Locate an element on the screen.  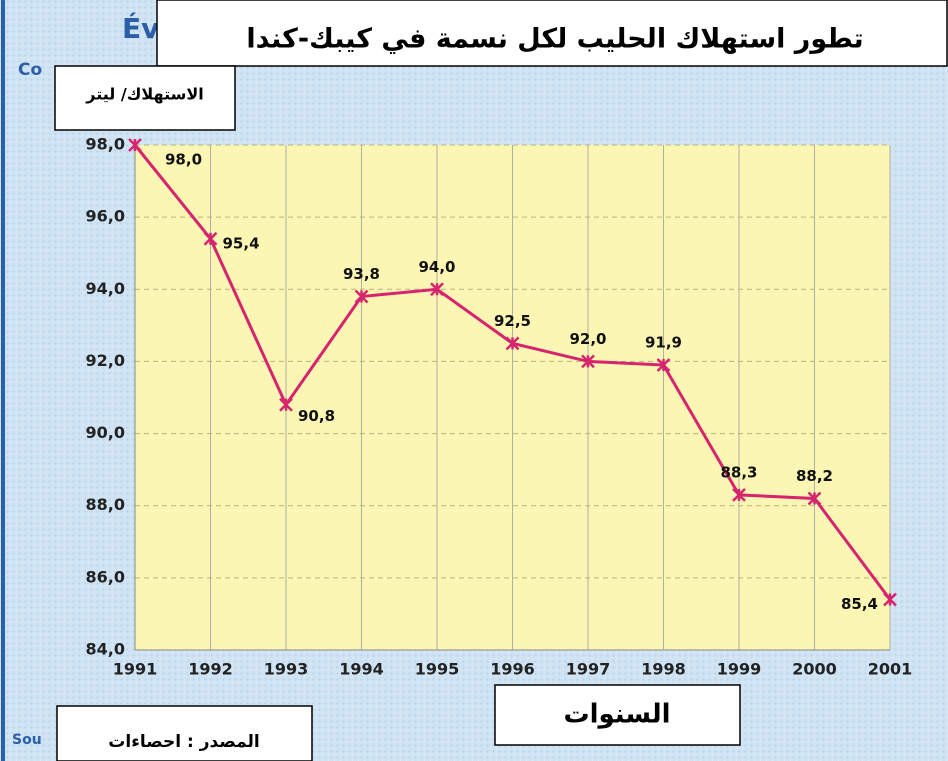
x-tick-label: 1991 is located at coordinates (135, 669).